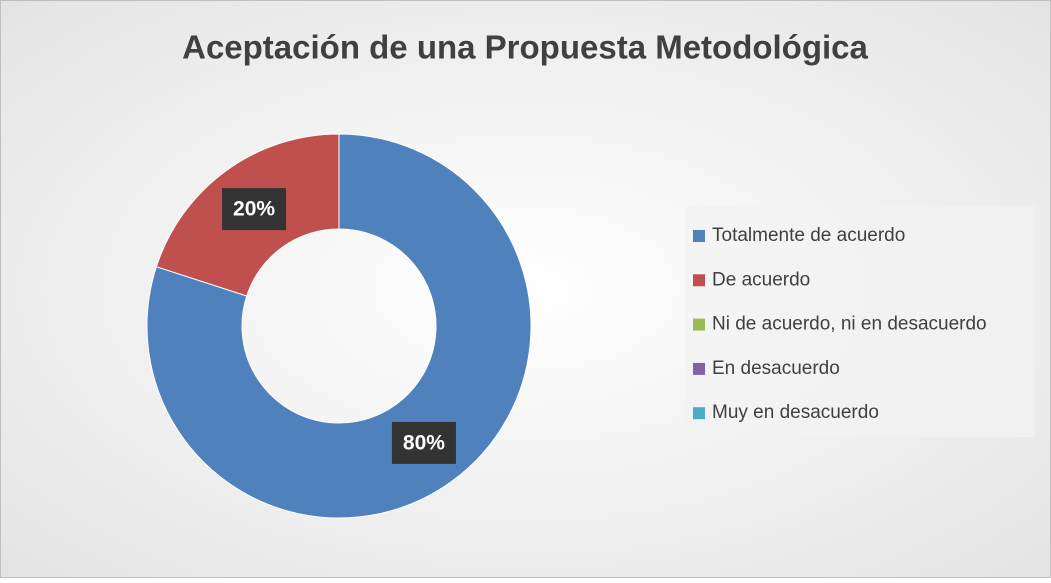 The width and height of the screenshot is (1051, 583). I want to click on data-label: 80%, so click(424, 442).